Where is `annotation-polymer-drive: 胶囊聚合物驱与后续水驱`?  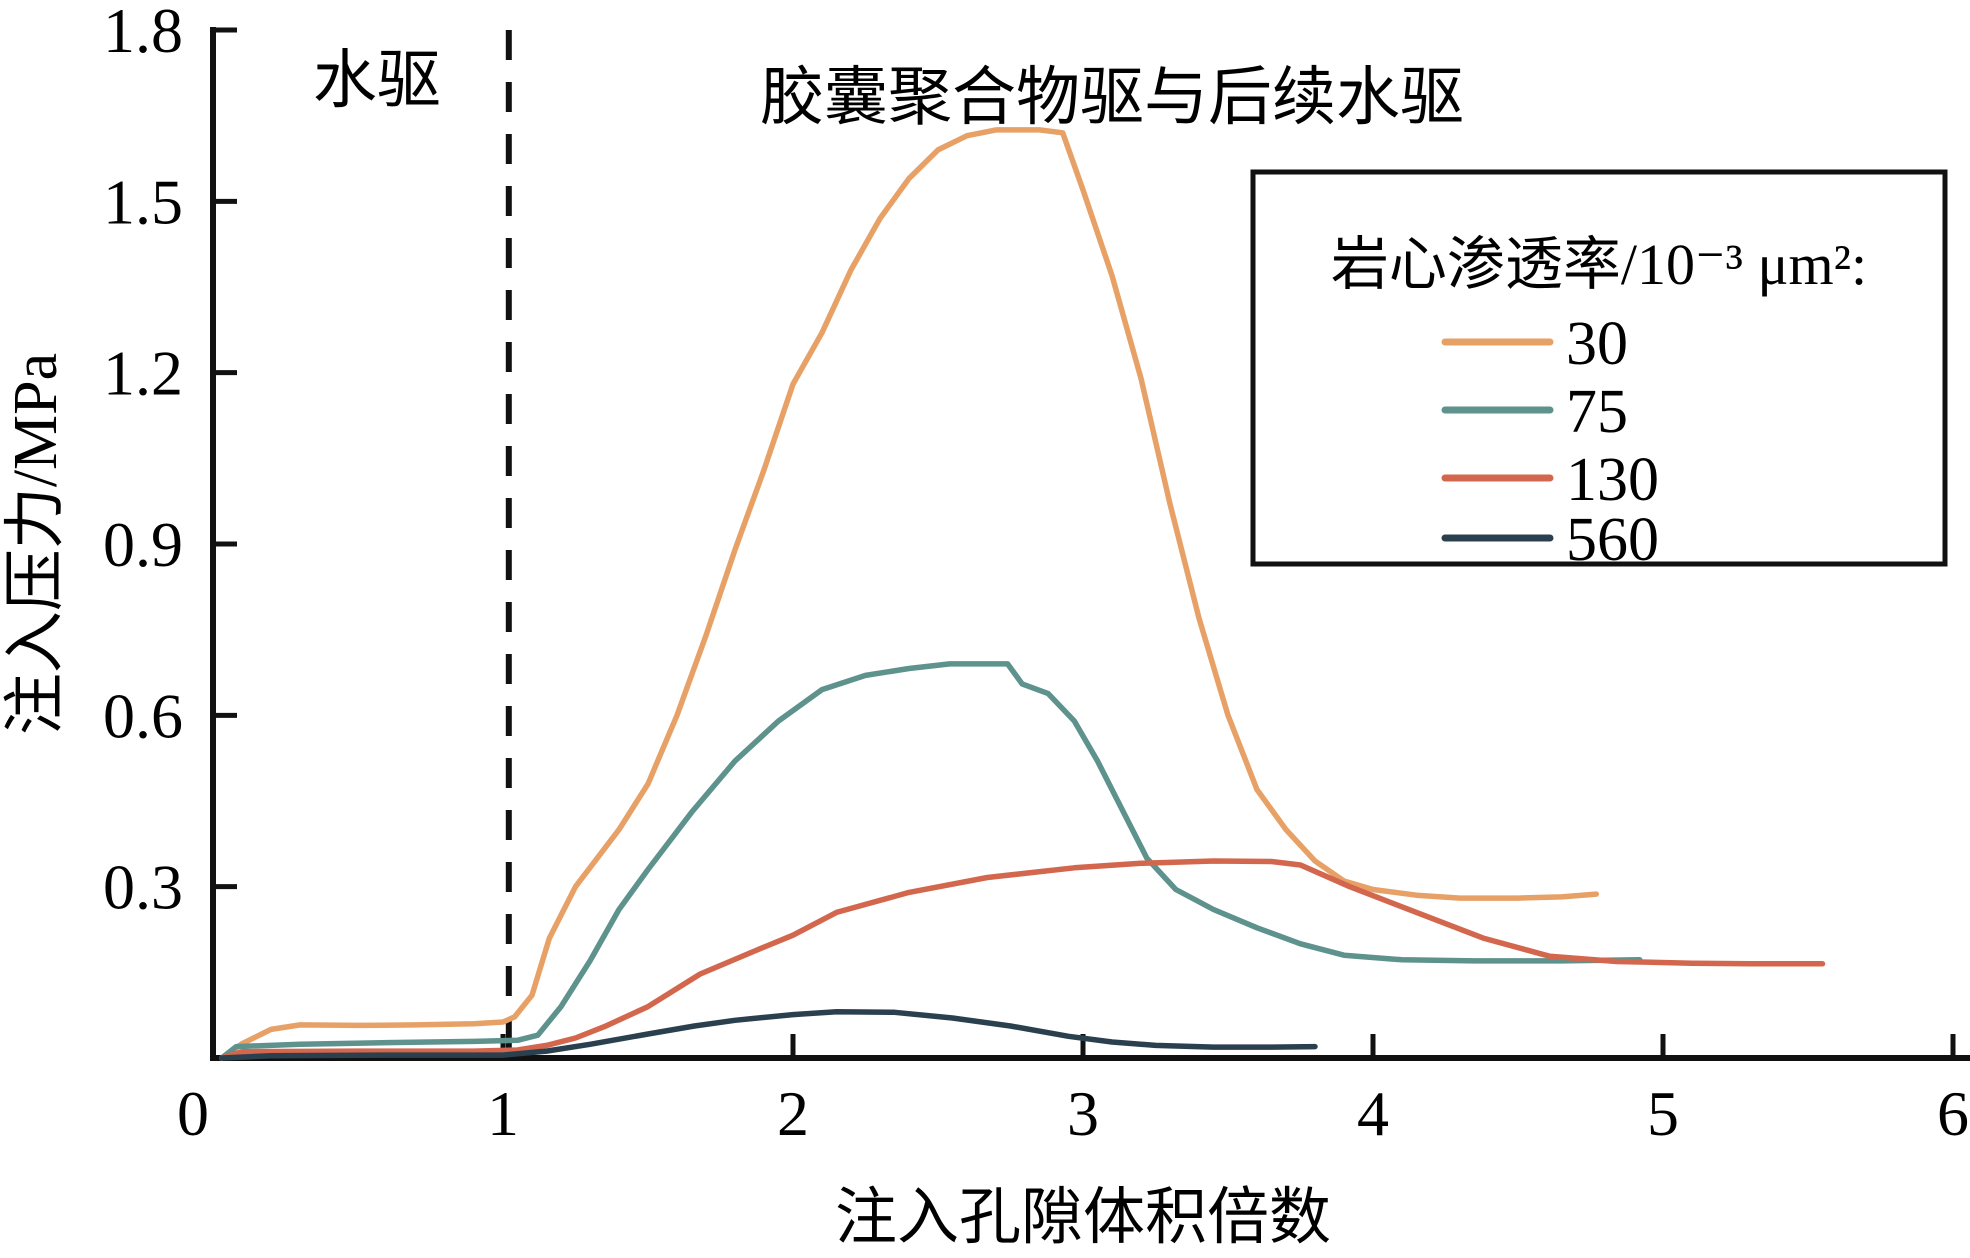
annotation-polymer-drive: 胶囊聚合物驱与后续水驱 is located at coordinates (1112, 97).